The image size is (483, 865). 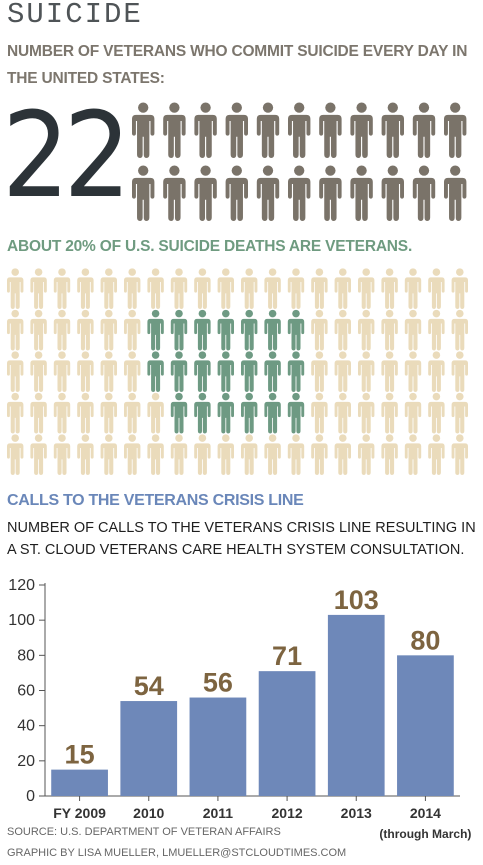 I want to click on bar-value-label: 54, so click(x=149, y=686).